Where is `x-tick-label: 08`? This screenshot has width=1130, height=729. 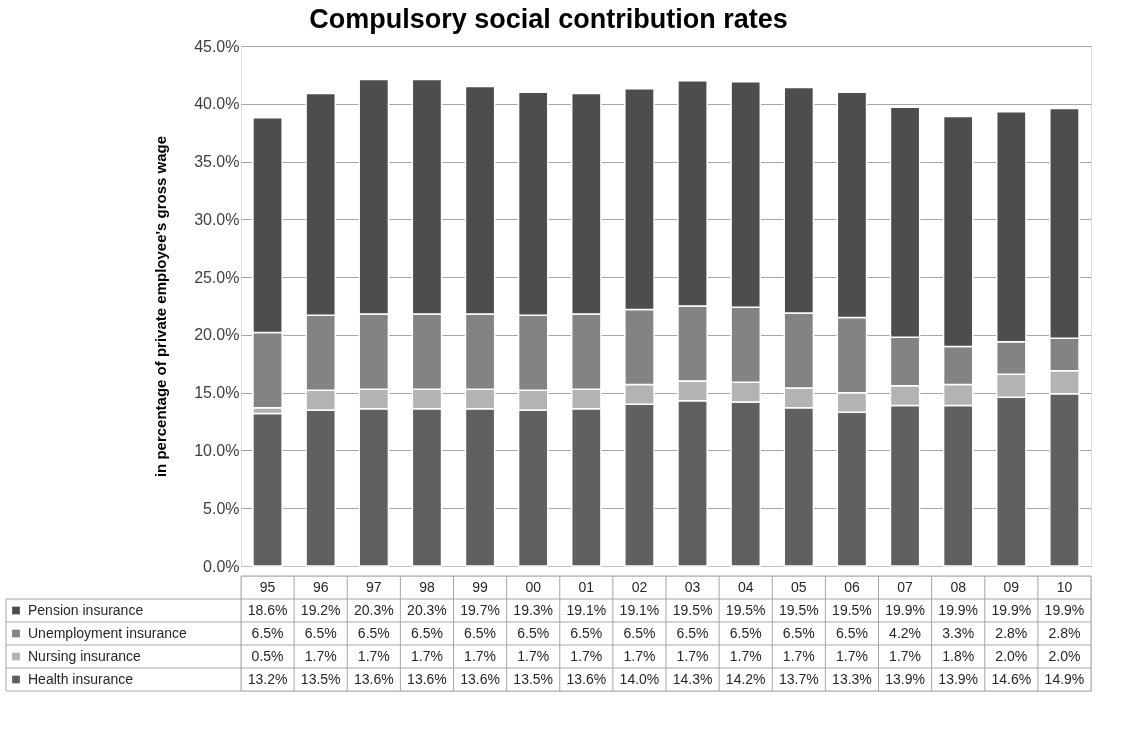 x-tick-label: 08 is located at coordinates (958, 586).